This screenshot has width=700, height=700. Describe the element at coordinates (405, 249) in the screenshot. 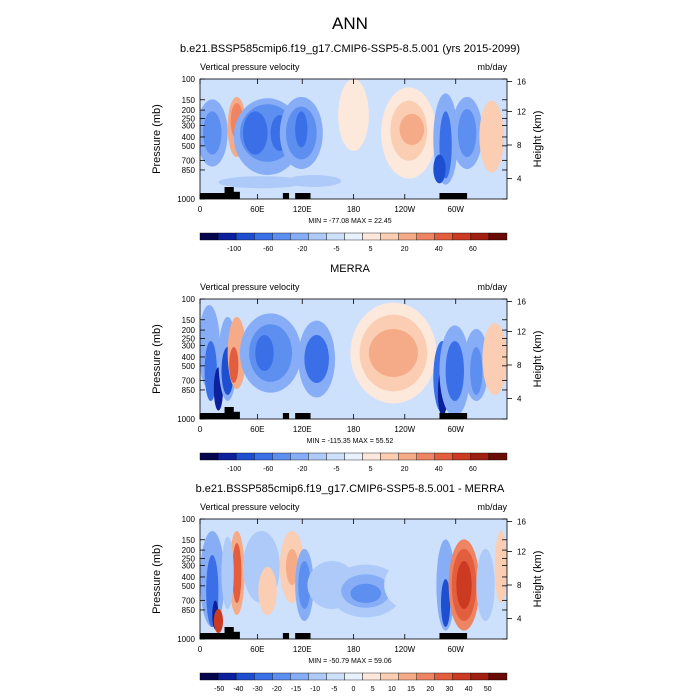

I see `colorbar-label: 20` at that location.